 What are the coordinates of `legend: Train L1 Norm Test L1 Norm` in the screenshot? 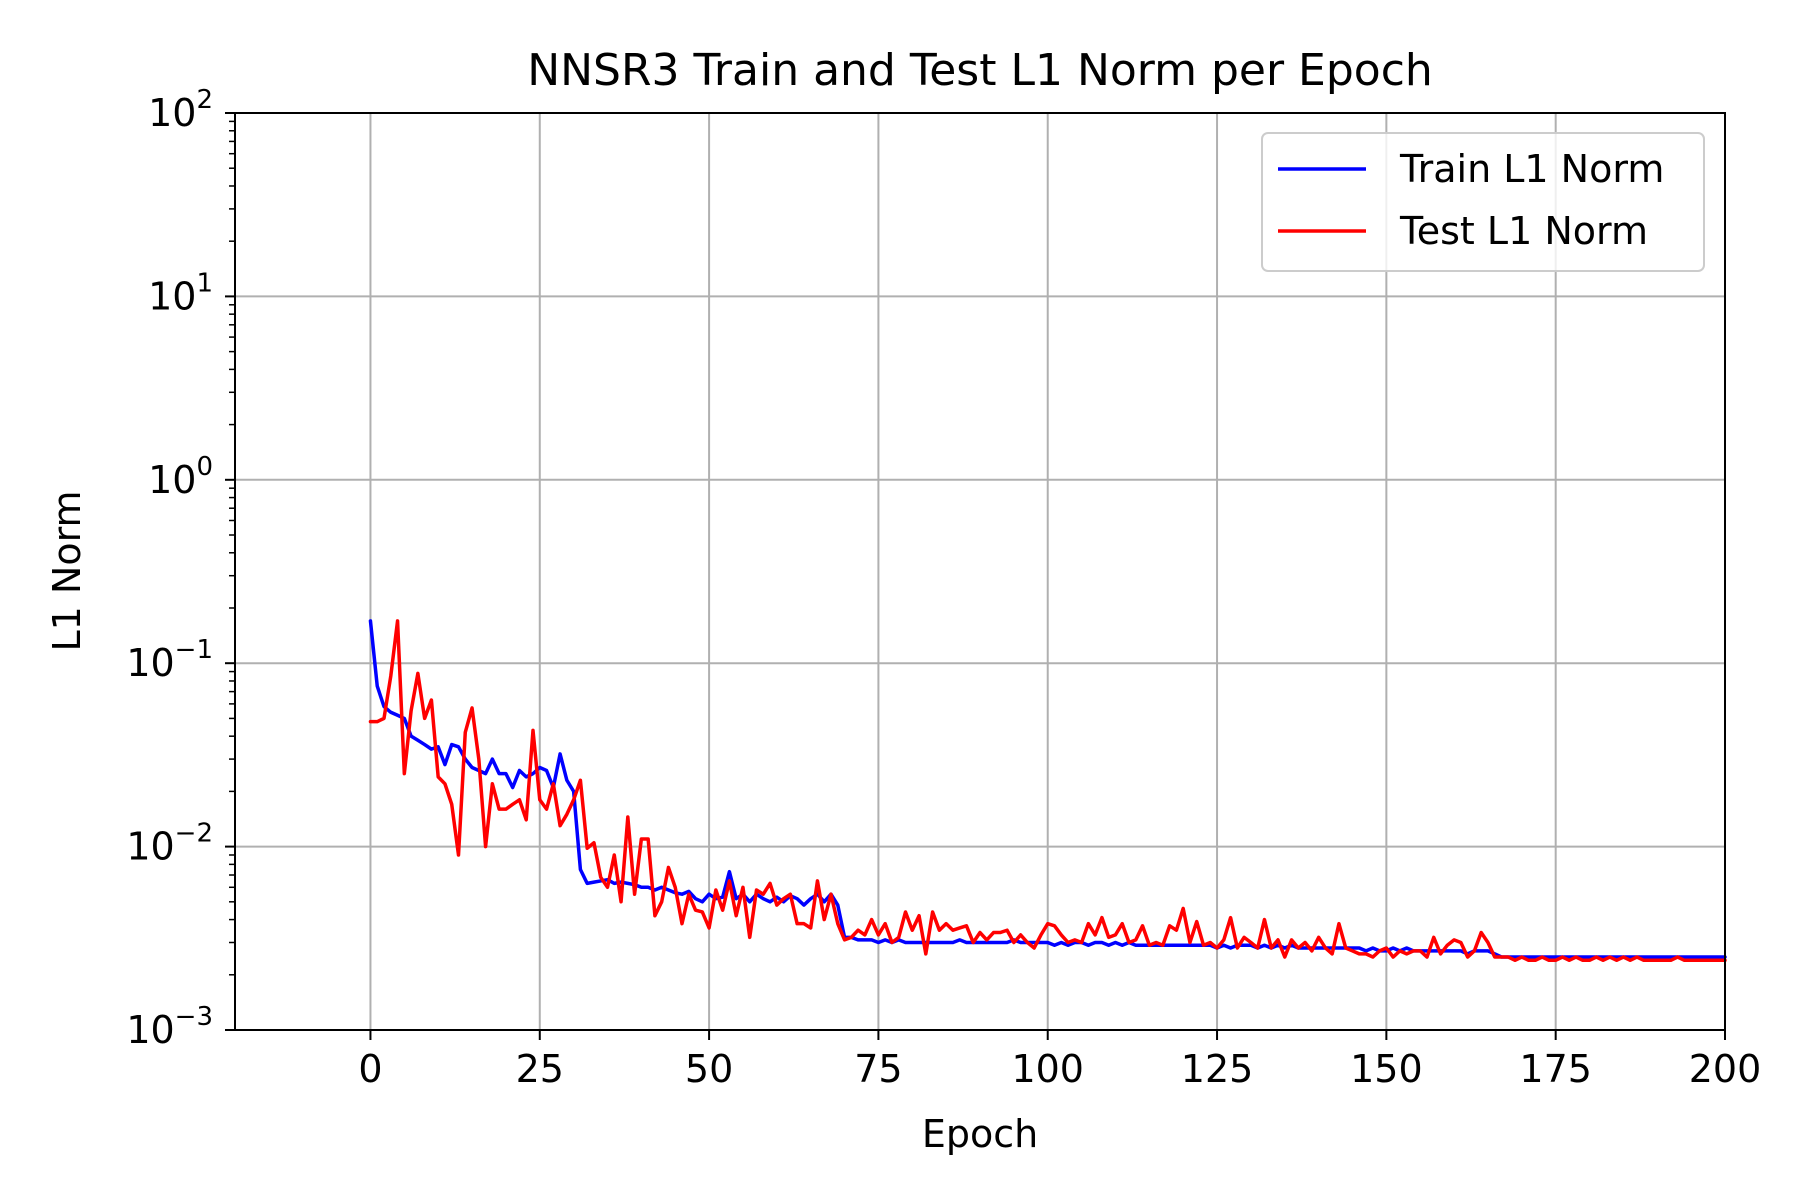 It's located at (1483, 202).